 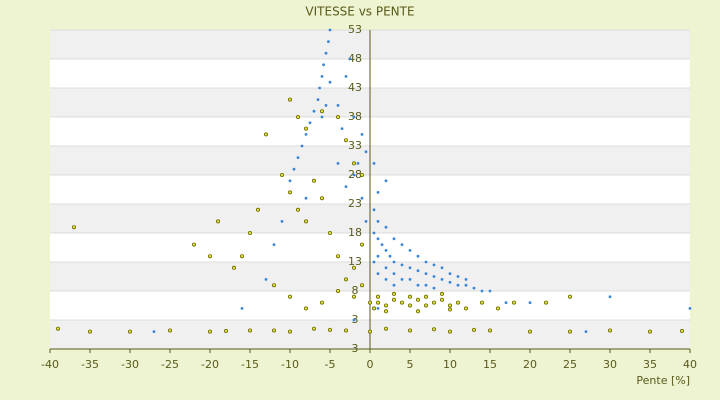 What do you see at coordinates (355, 203) in the screenshot?
I see `y-tick-label: 23` at bounding box center [355, 203].